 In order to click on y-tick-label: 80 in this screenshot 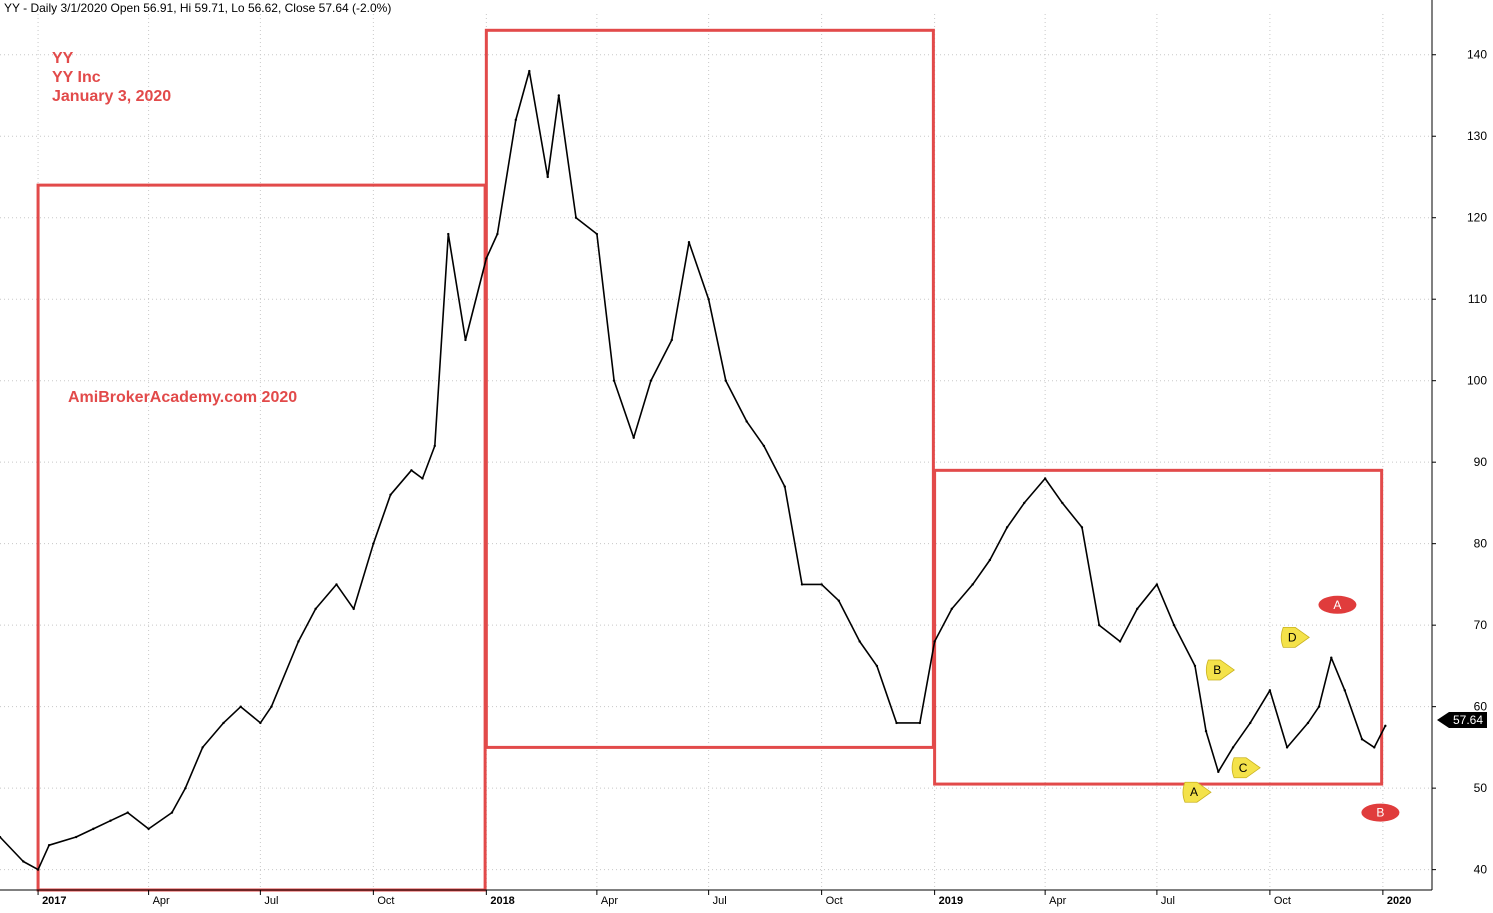, I will do `click(1481, 544)`.